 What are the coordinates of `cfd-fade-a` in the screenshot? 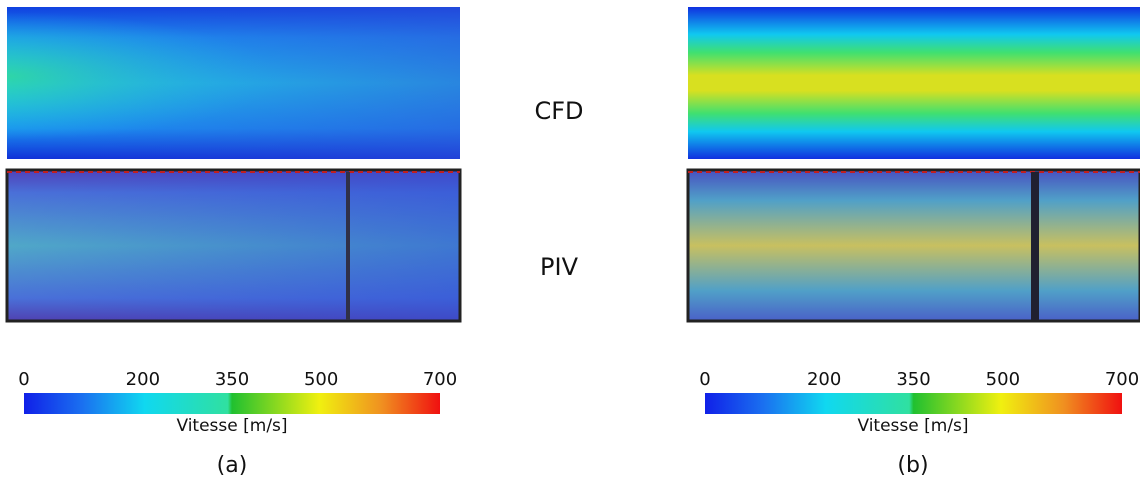 It's located at (233, 83).